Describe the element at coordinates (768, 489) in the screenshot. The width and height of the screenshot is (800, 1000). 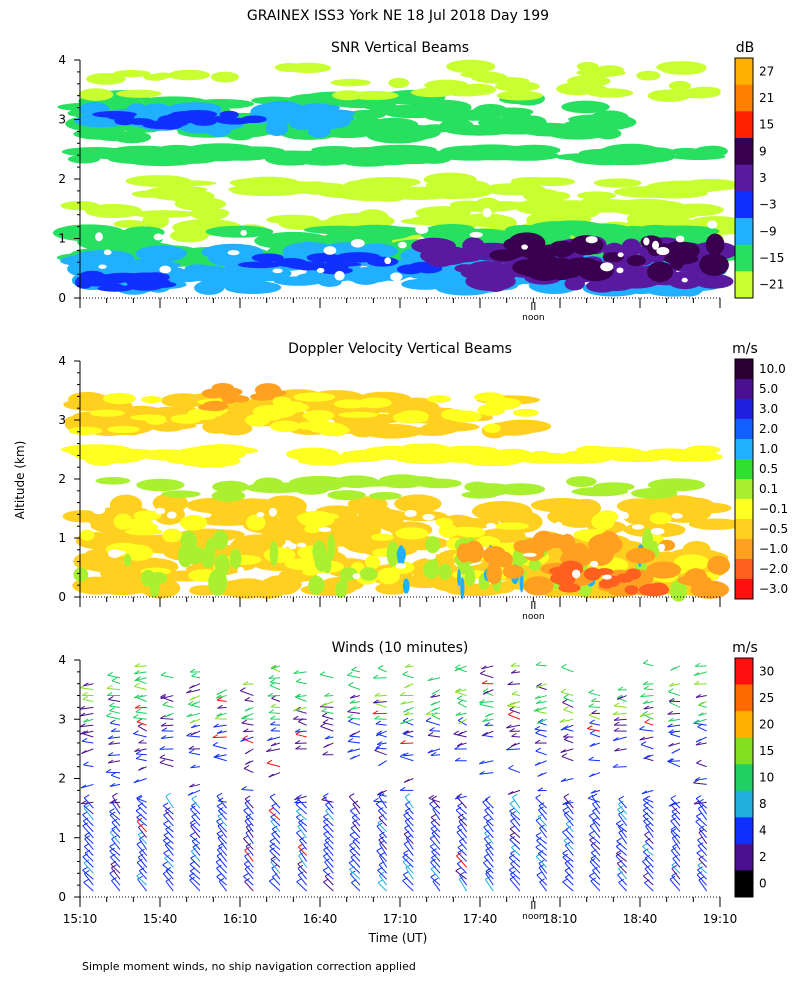
I see `colorbar-label: 0.1` at that location.